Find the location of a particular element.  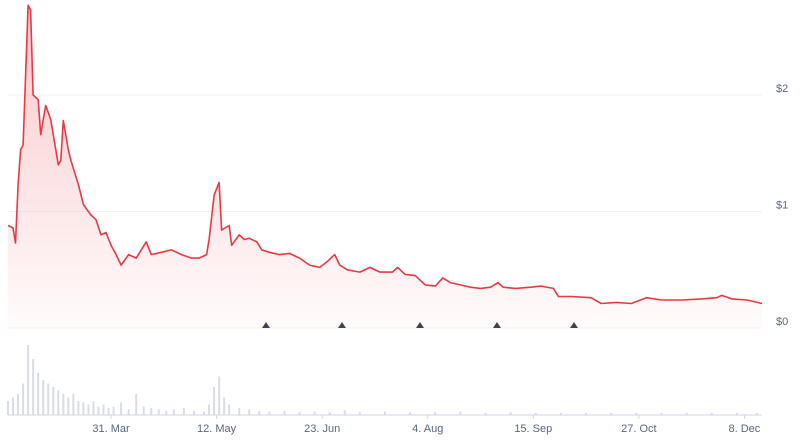

event-markers is located at coordinates (420, 325).